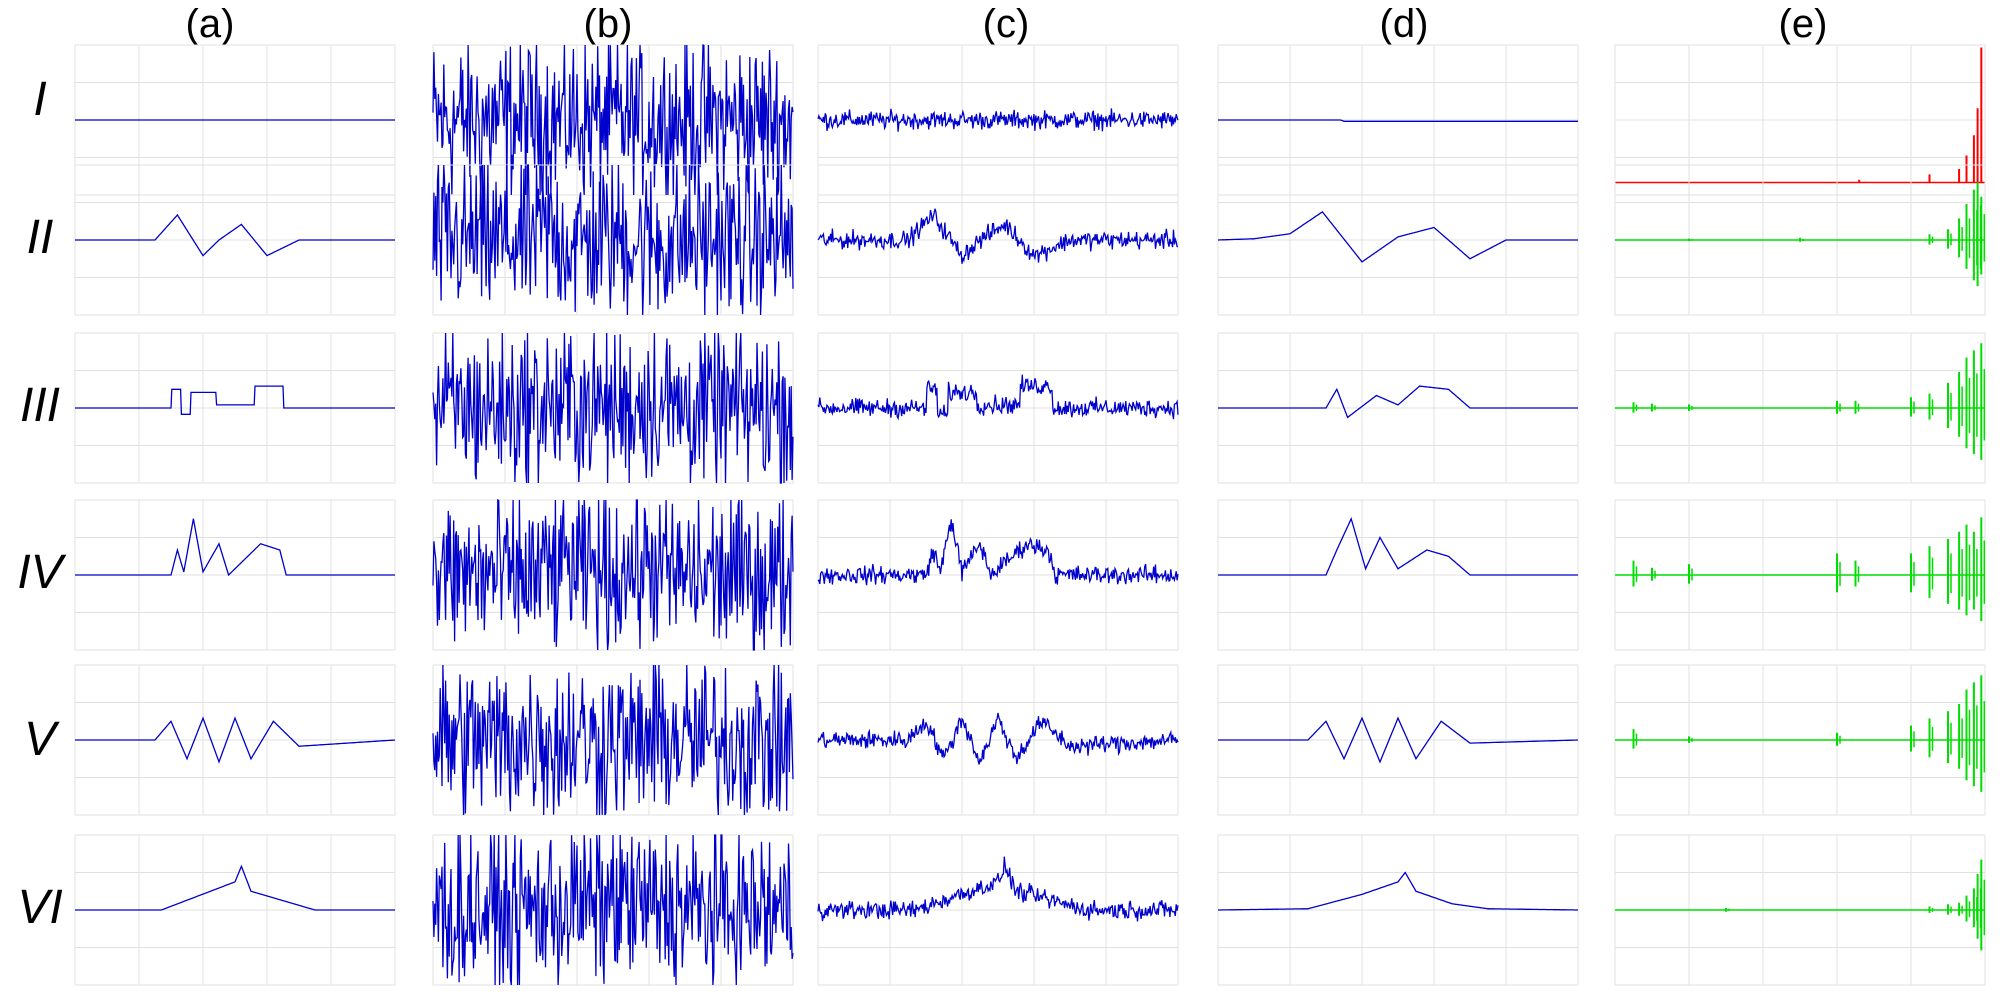 Image resolution: width=2000 pixels, height=1000 pixels. What do you see at coordinates (998, 236) in the screenshot?
I see `series-line-II-c` at bounding box center [998, 236].